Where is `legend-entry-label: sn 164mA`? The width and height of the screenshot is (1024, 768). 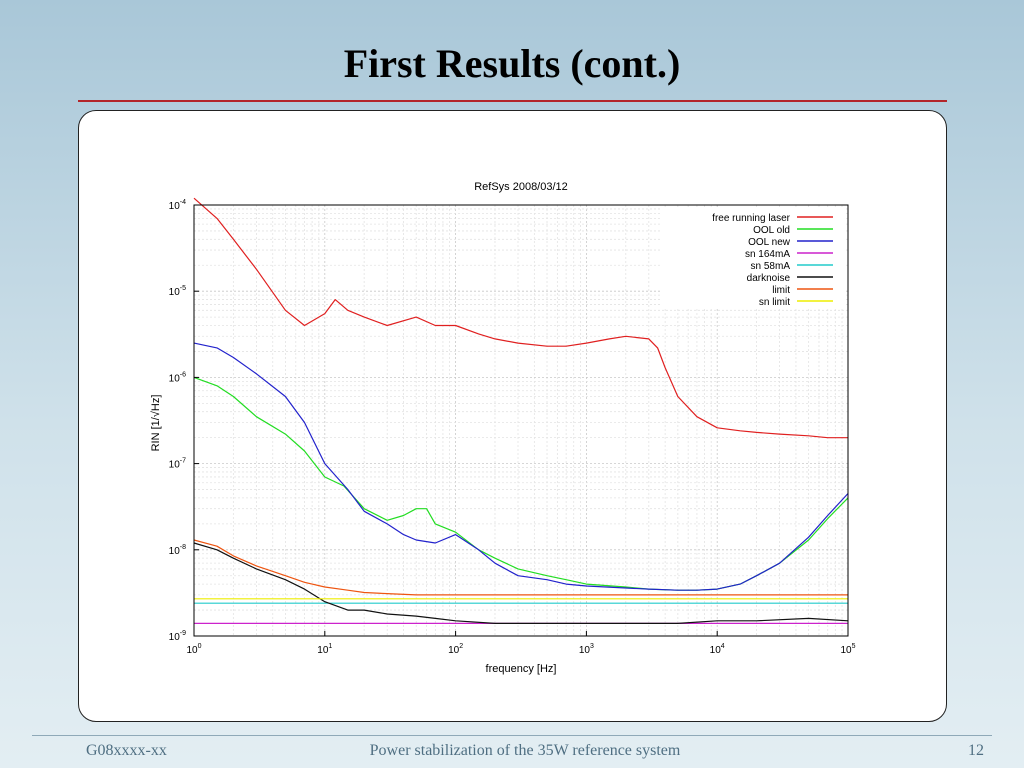 legend-entry-label: sn 164mA is located at coordinates (767, 254).